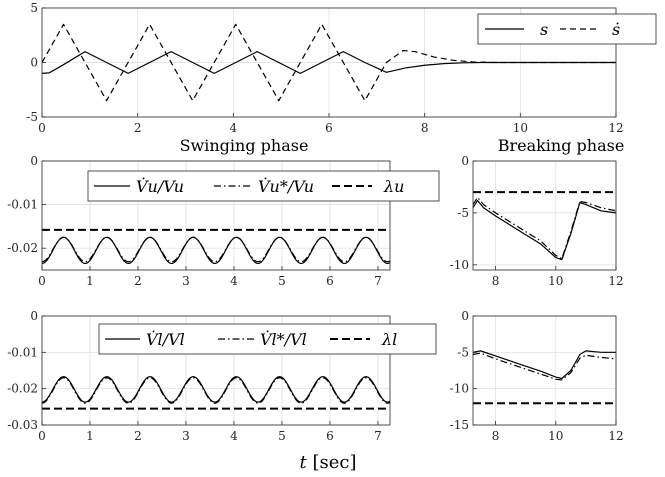 The image size is (665, 477). I want to click on top-xtick-label-3: 6, so click(329, 128).